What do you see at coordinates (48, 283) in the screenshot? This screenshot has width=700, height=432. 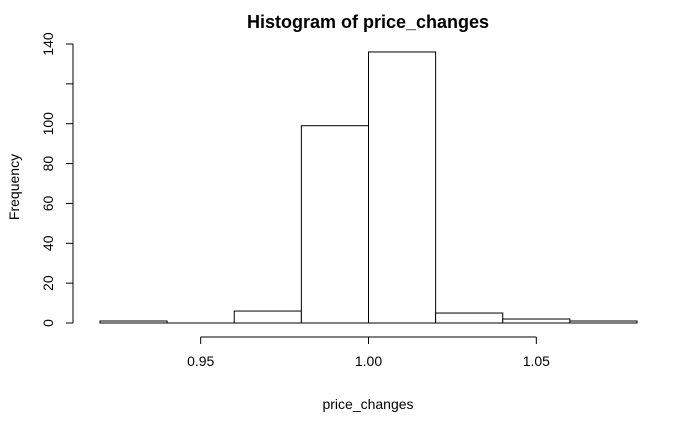 I see `y-tick-label-1: 20` at bounding box center [48, 283].